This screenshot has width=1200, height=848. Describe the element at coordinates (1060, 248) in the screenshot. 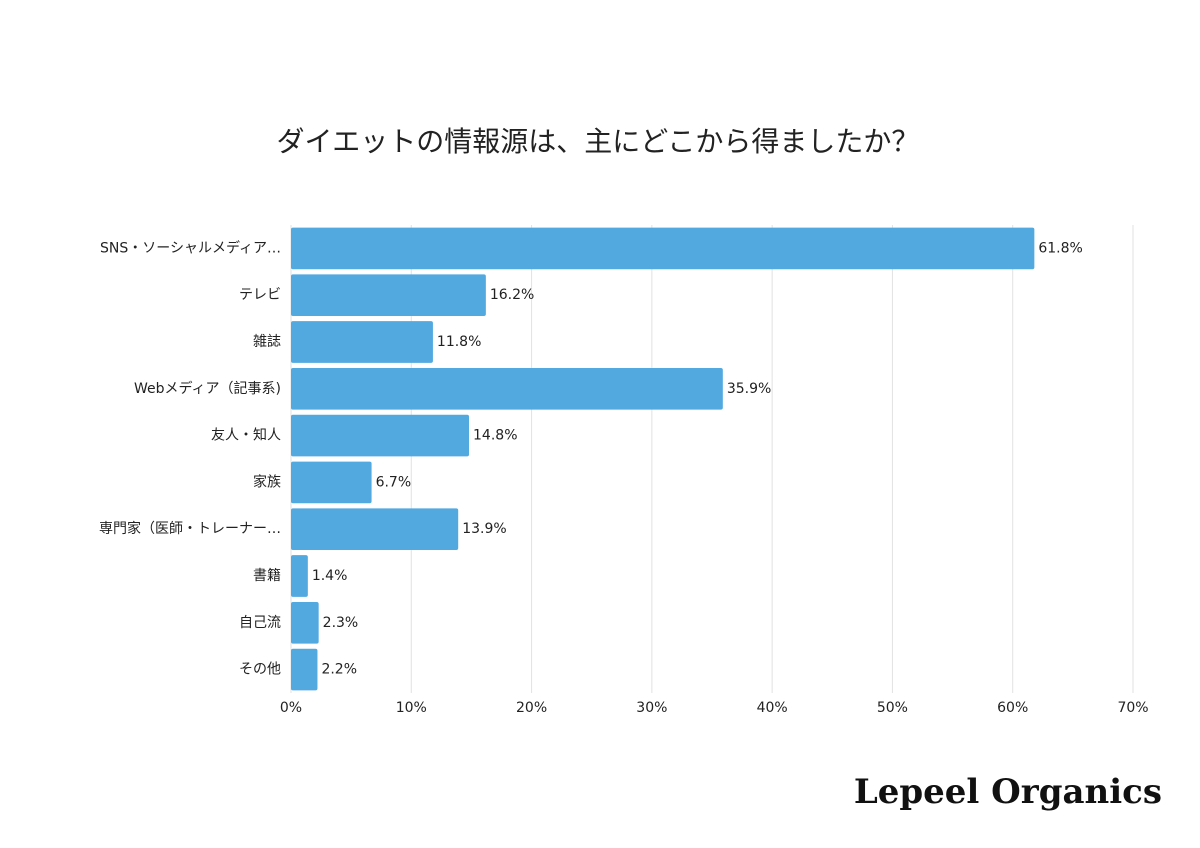

I see `data-label: 61.8%` at that location.